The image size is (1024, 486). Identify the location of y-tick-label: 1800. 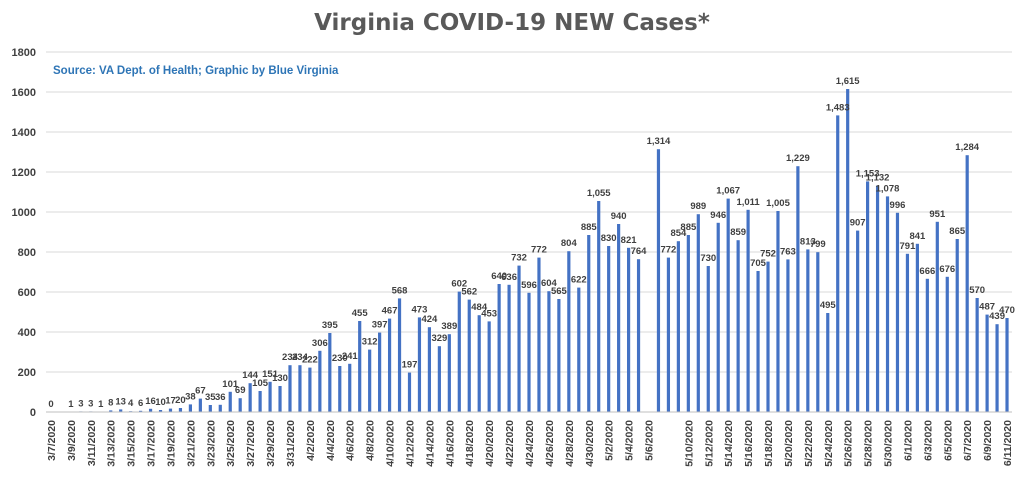
(24, 53).